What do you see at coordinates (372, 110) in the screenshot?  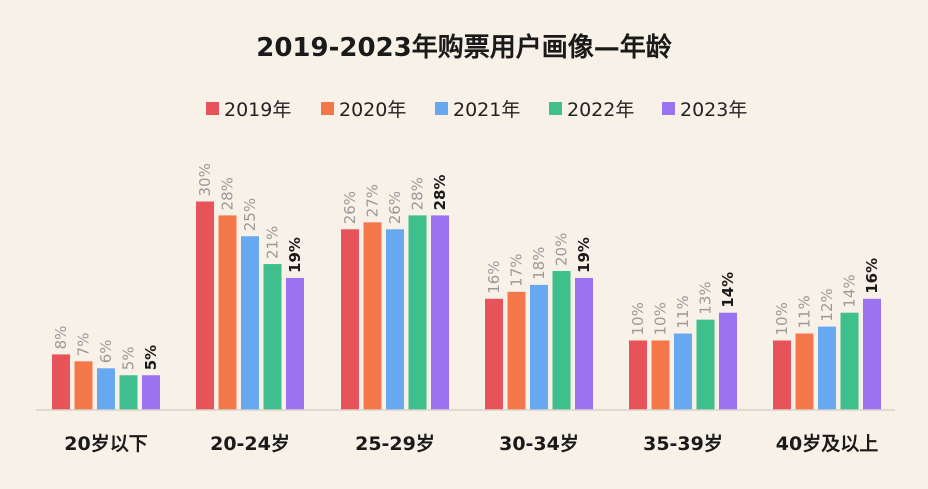 I see `legend-label-2020: 2020年` at bounding box center [372, 110].